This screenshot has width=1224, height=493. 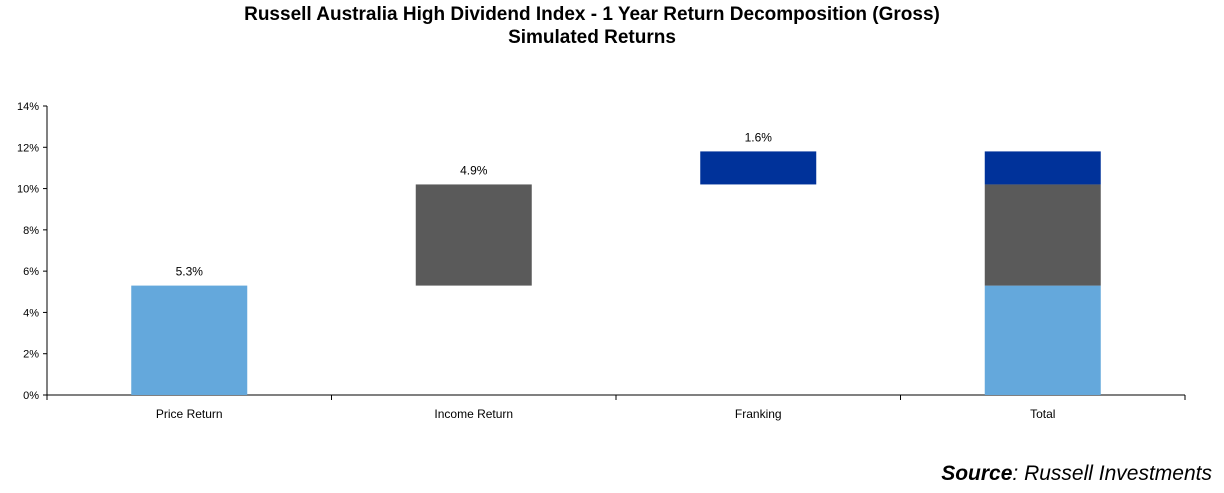 What do you see at coordinates (31, 355) in the screenshot?
I see `y-tick-label: 2%` at bounding box center [31, 355].